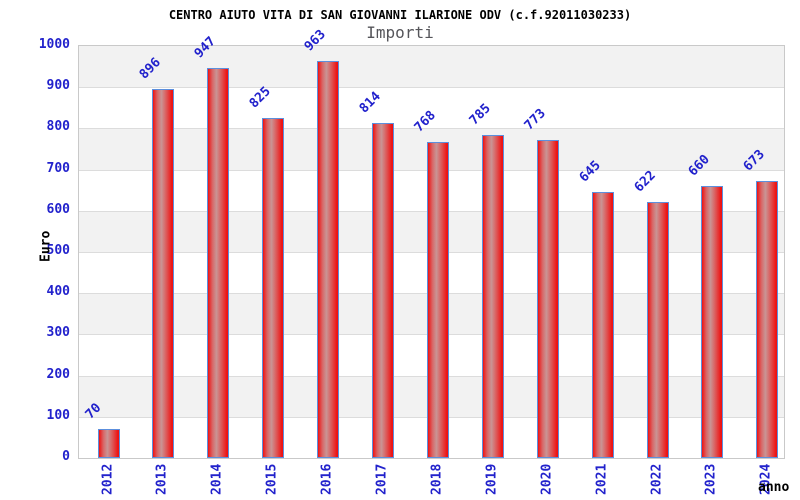 The width and height of the screenshot is (800, 500). Describe the element at coordinates (711, 479) in the screenshot. I see `x-tick-label: 2023` at that location.